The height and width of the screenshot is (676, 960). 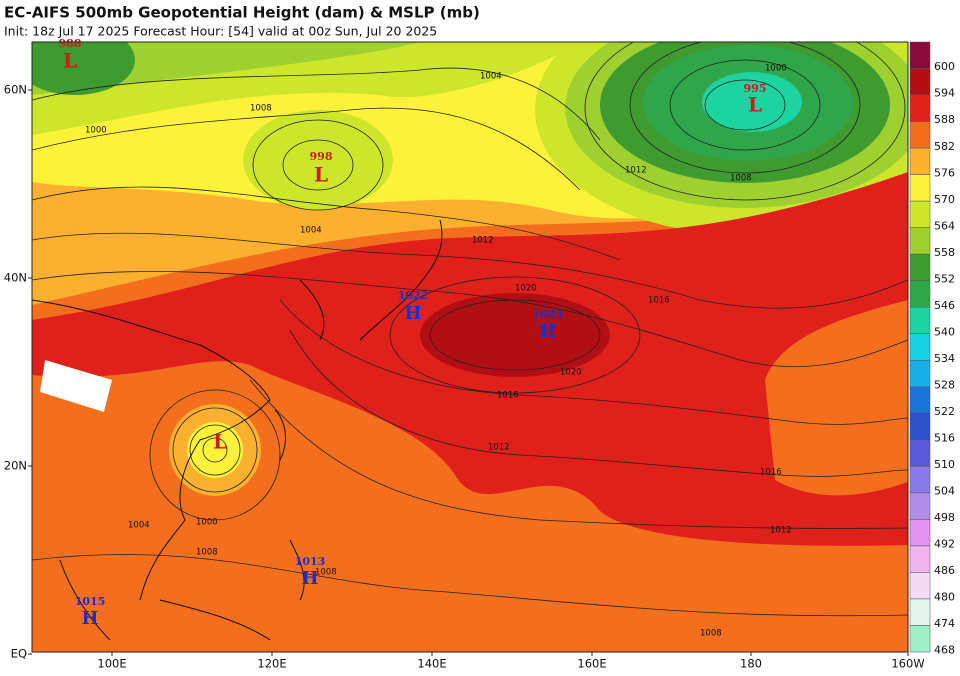 I want to click on colorbar-label: 480, so click(x=944, y=597).